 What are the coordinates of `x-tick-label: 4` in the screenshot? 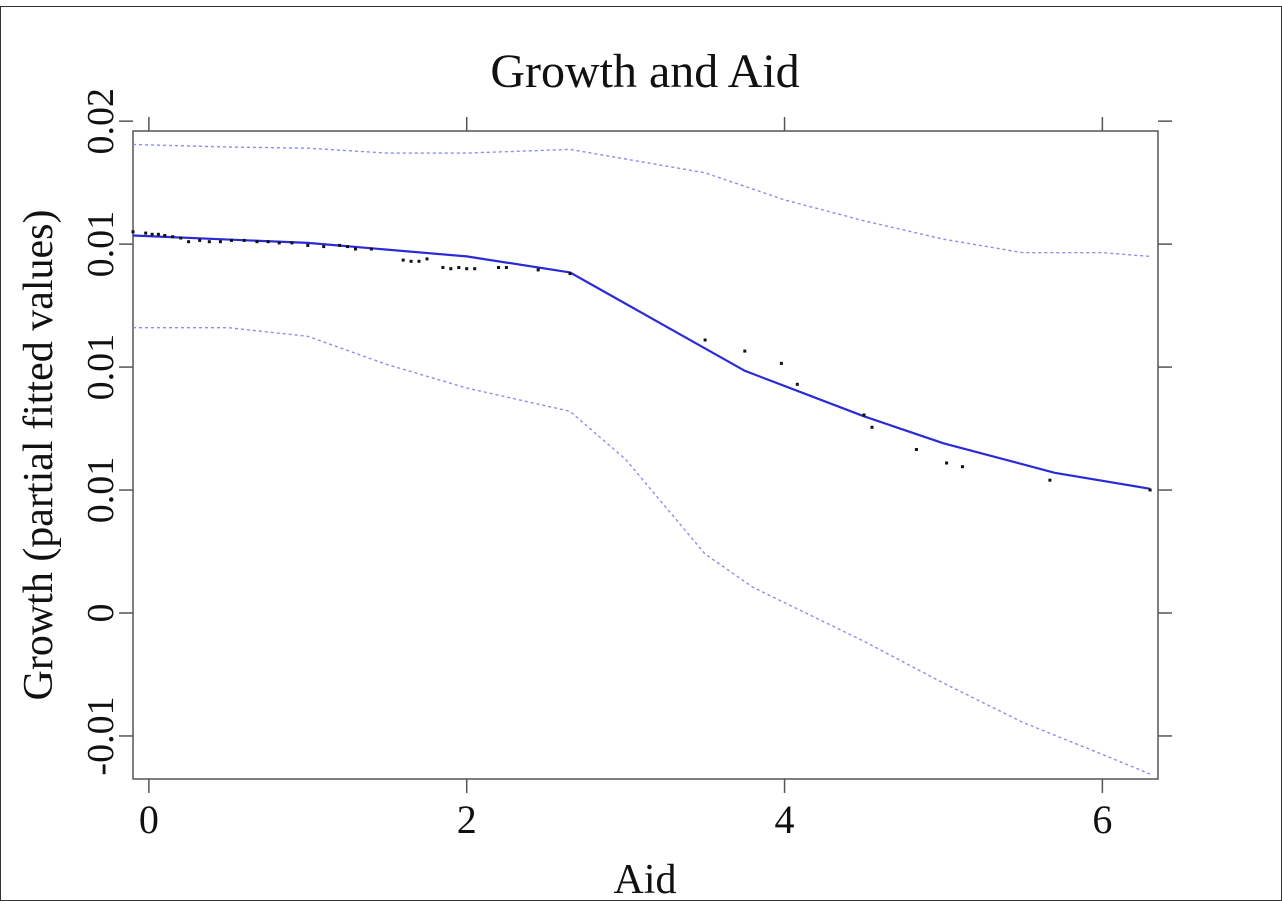 It's located at (785, 819).